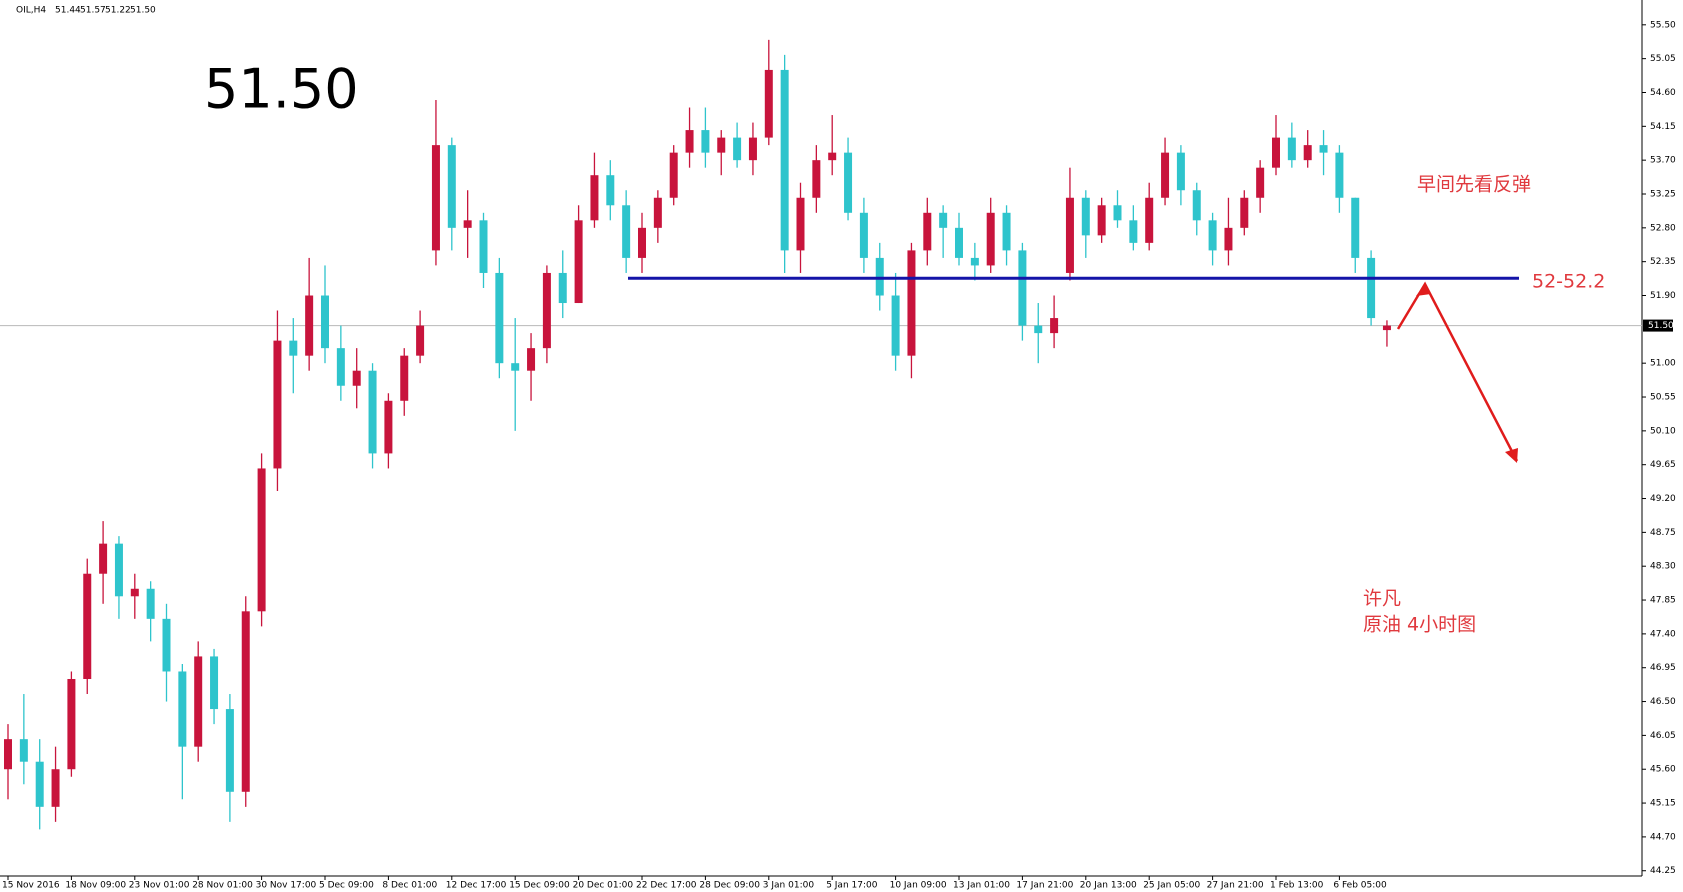 The image size is (1683, 892). What do you see at coordinates (1419, 625) in the screenshot?
I see `caption: 原油 4小时图` at bounding box center [1419, 625].